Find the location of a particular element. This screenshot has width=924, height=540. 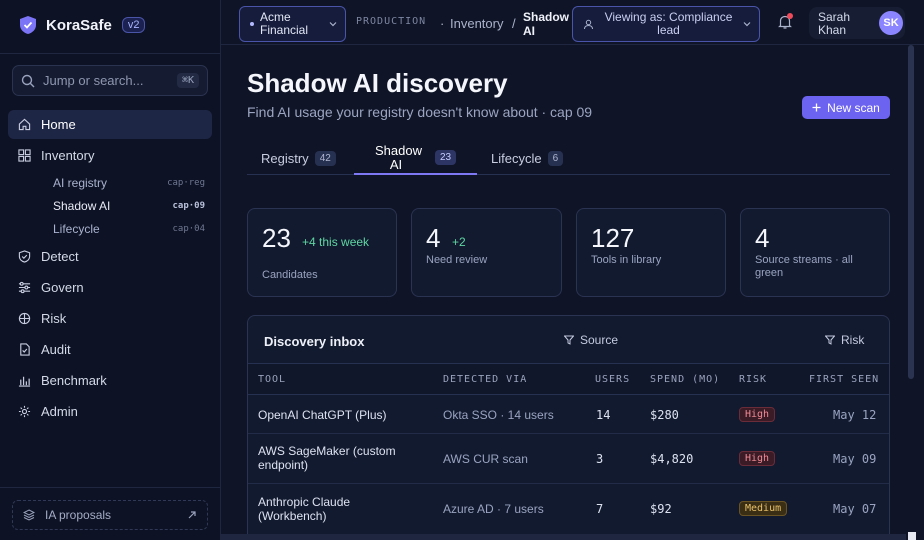

tab-shadow-ai: Shadow AI 23 is located at coordinates (415, 158).